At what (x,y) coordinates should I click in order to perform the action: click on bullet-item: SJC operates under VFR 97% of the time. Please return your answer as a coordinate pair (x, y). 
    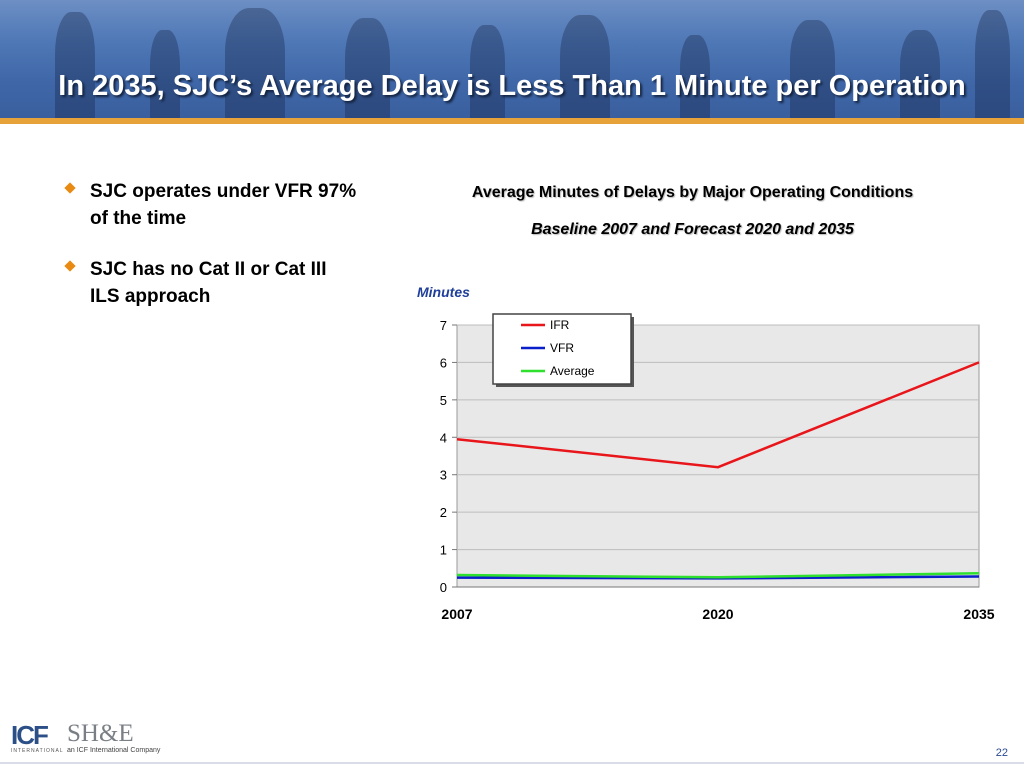
    Looking at the image, I should click on (210, 205).